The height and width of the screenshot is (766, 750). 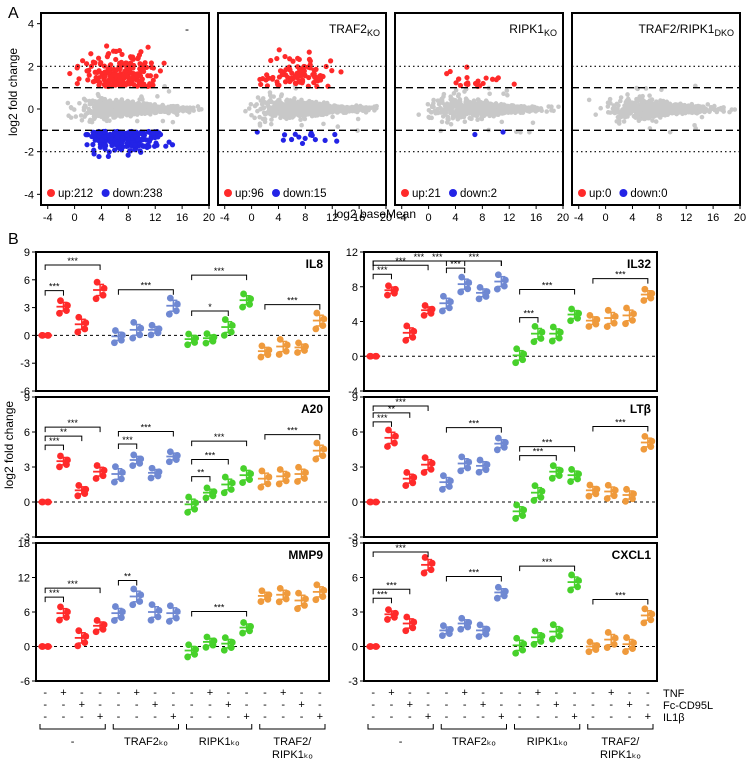 I want to click on group-label-line2: RIPK1ₖₒ, so click(x=292, y=755).